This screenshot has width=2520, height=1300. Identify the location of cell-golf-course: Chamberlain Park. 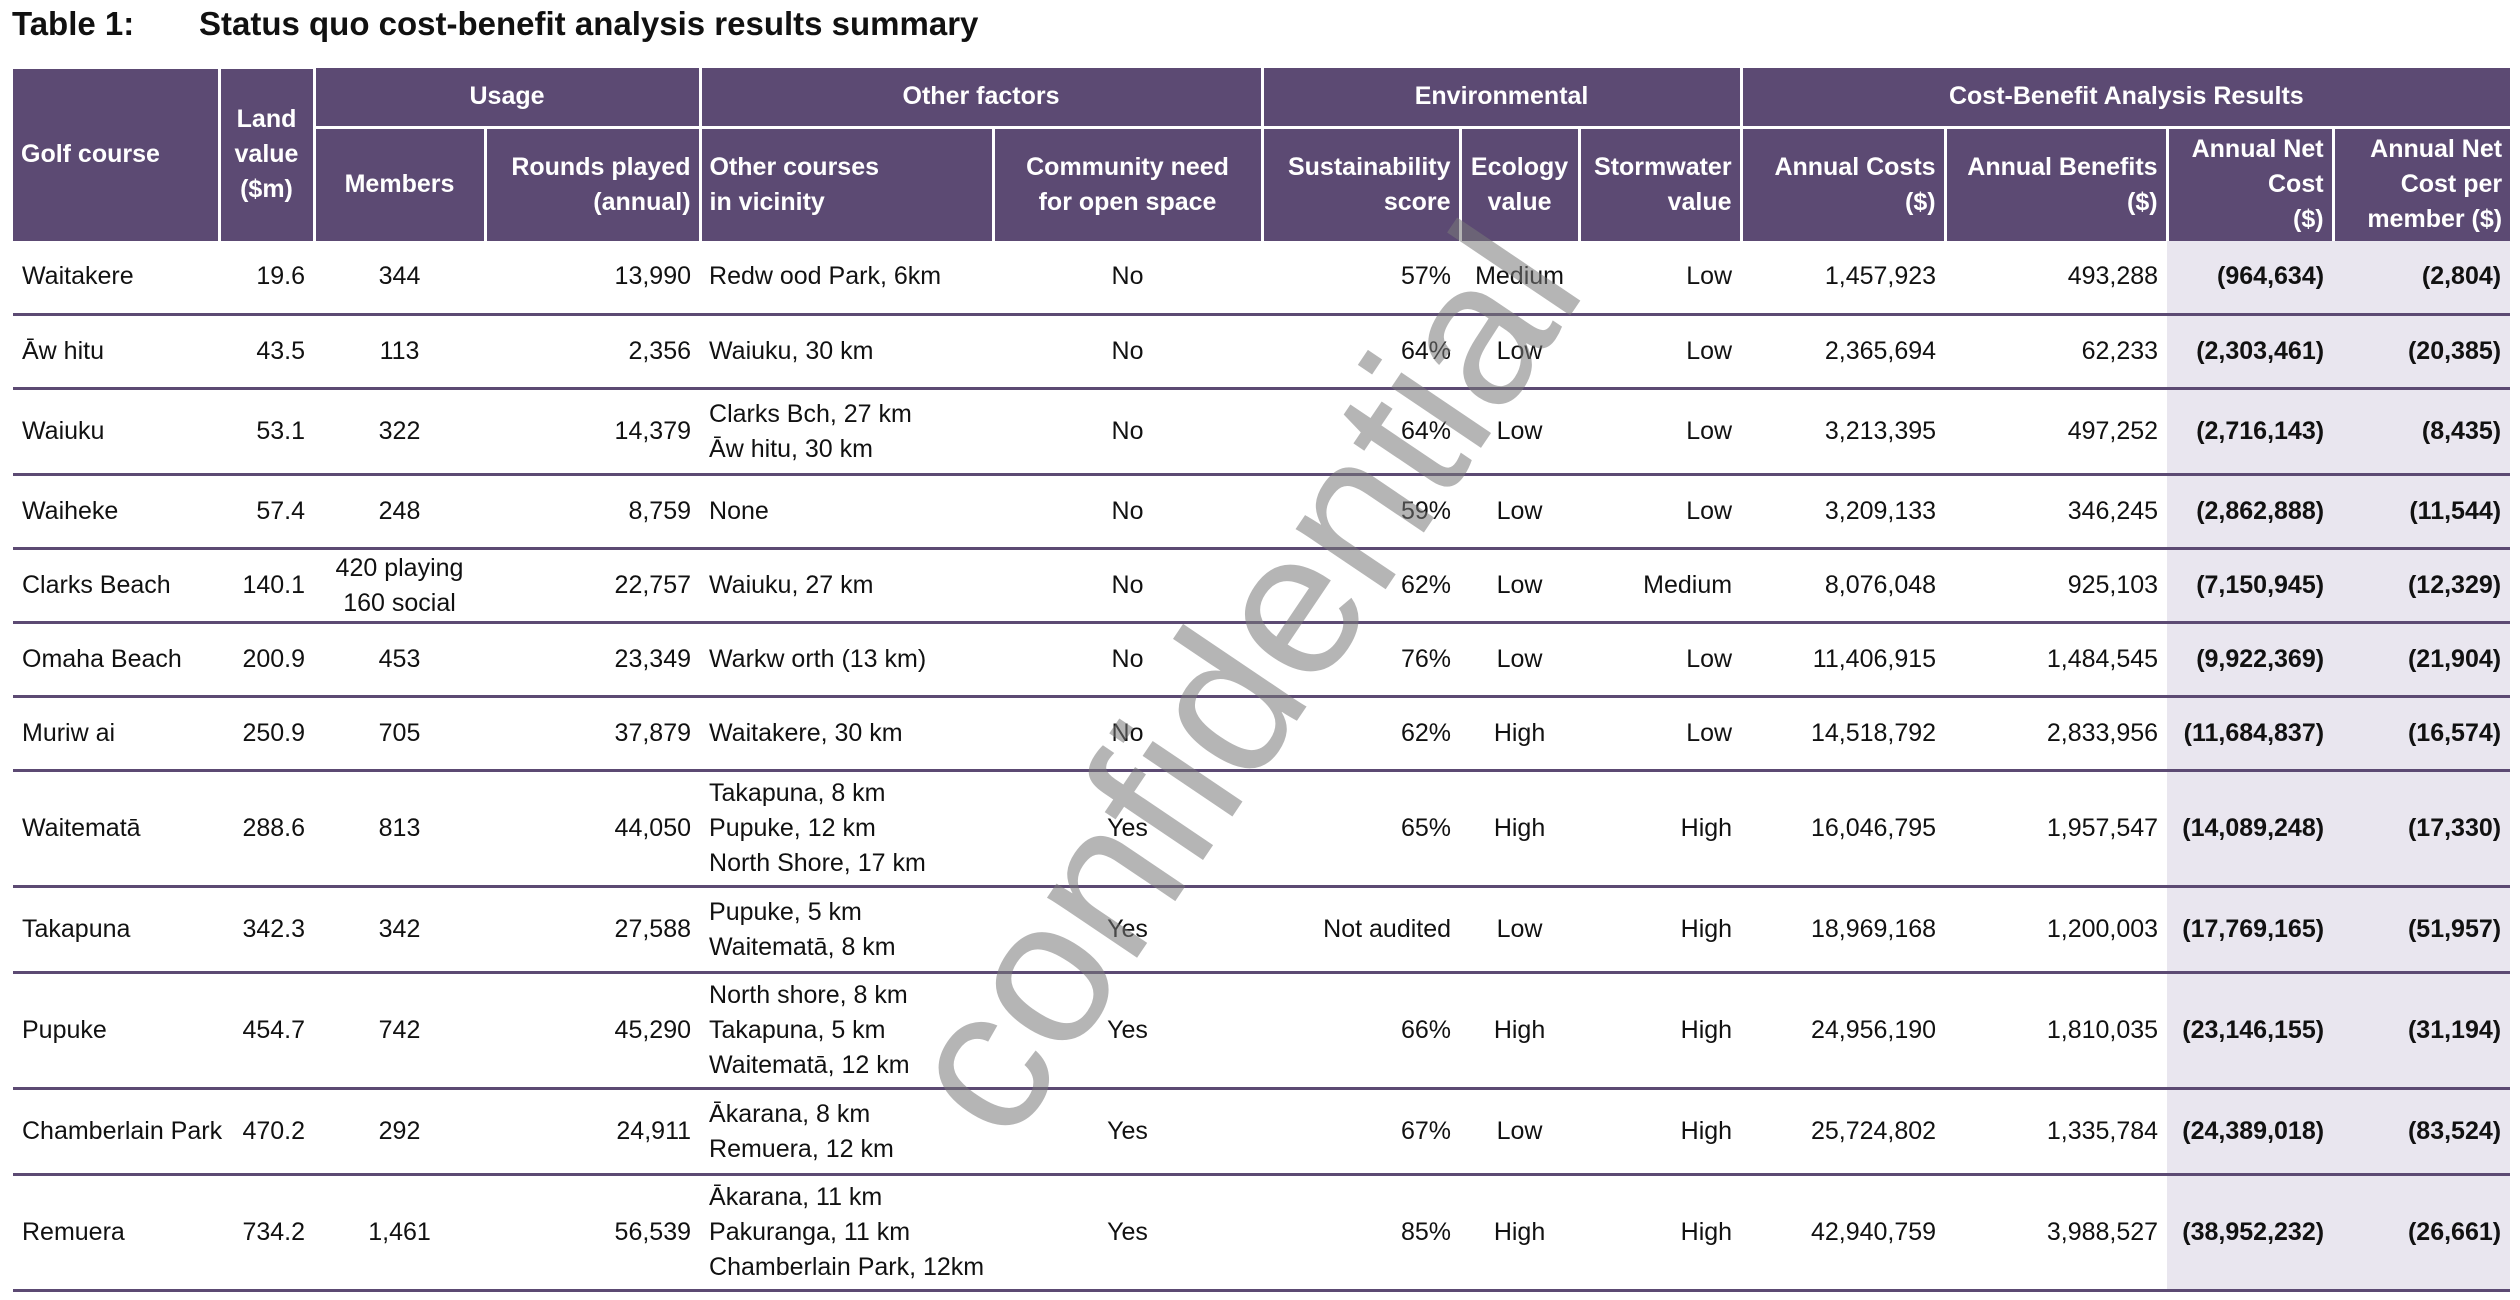
(117, 1132).